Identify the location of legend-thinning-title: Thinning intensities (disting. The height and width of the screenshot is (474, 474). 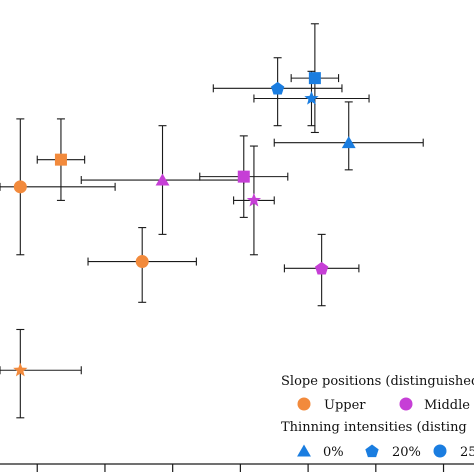
(374, 427).